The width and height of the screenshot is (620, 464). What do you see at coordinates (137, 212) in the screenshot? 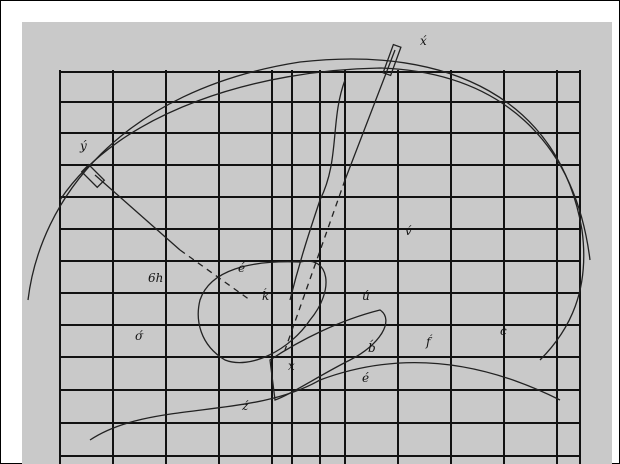
I see `trajectory-y` at bounding box center [137, 212].